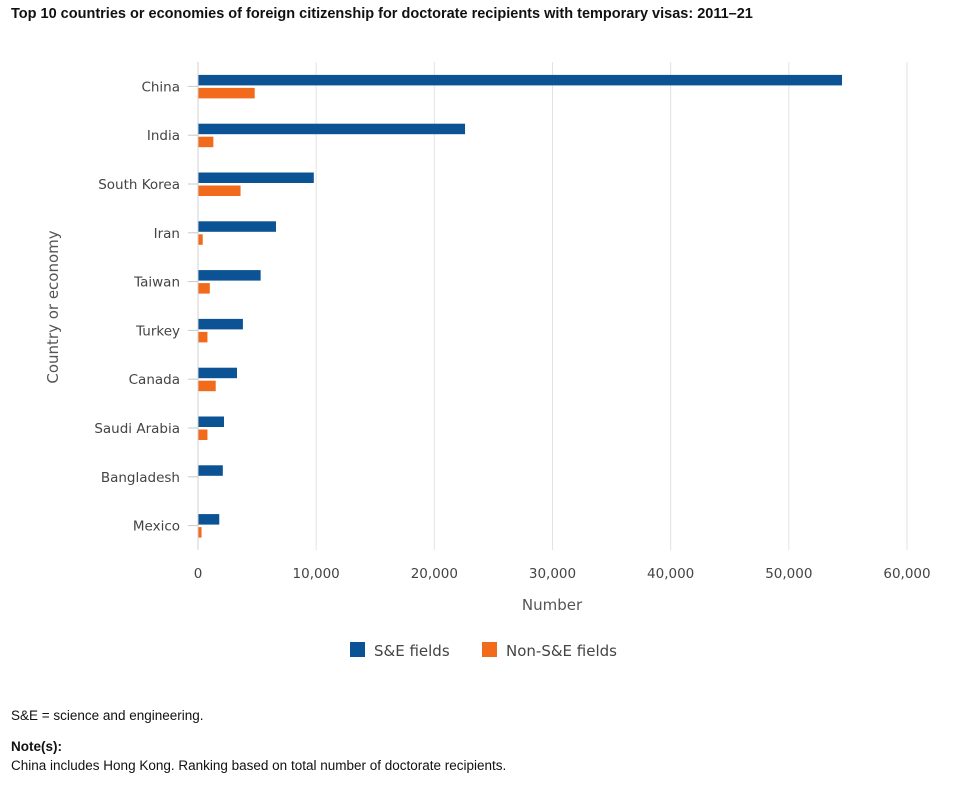 The width and height of the screenshot is (969, 785). What do you see at coordinates (203, 435) in the screenshot?
I see `bar-non-se-saudi-arabia` at bounding box center [203, 435].